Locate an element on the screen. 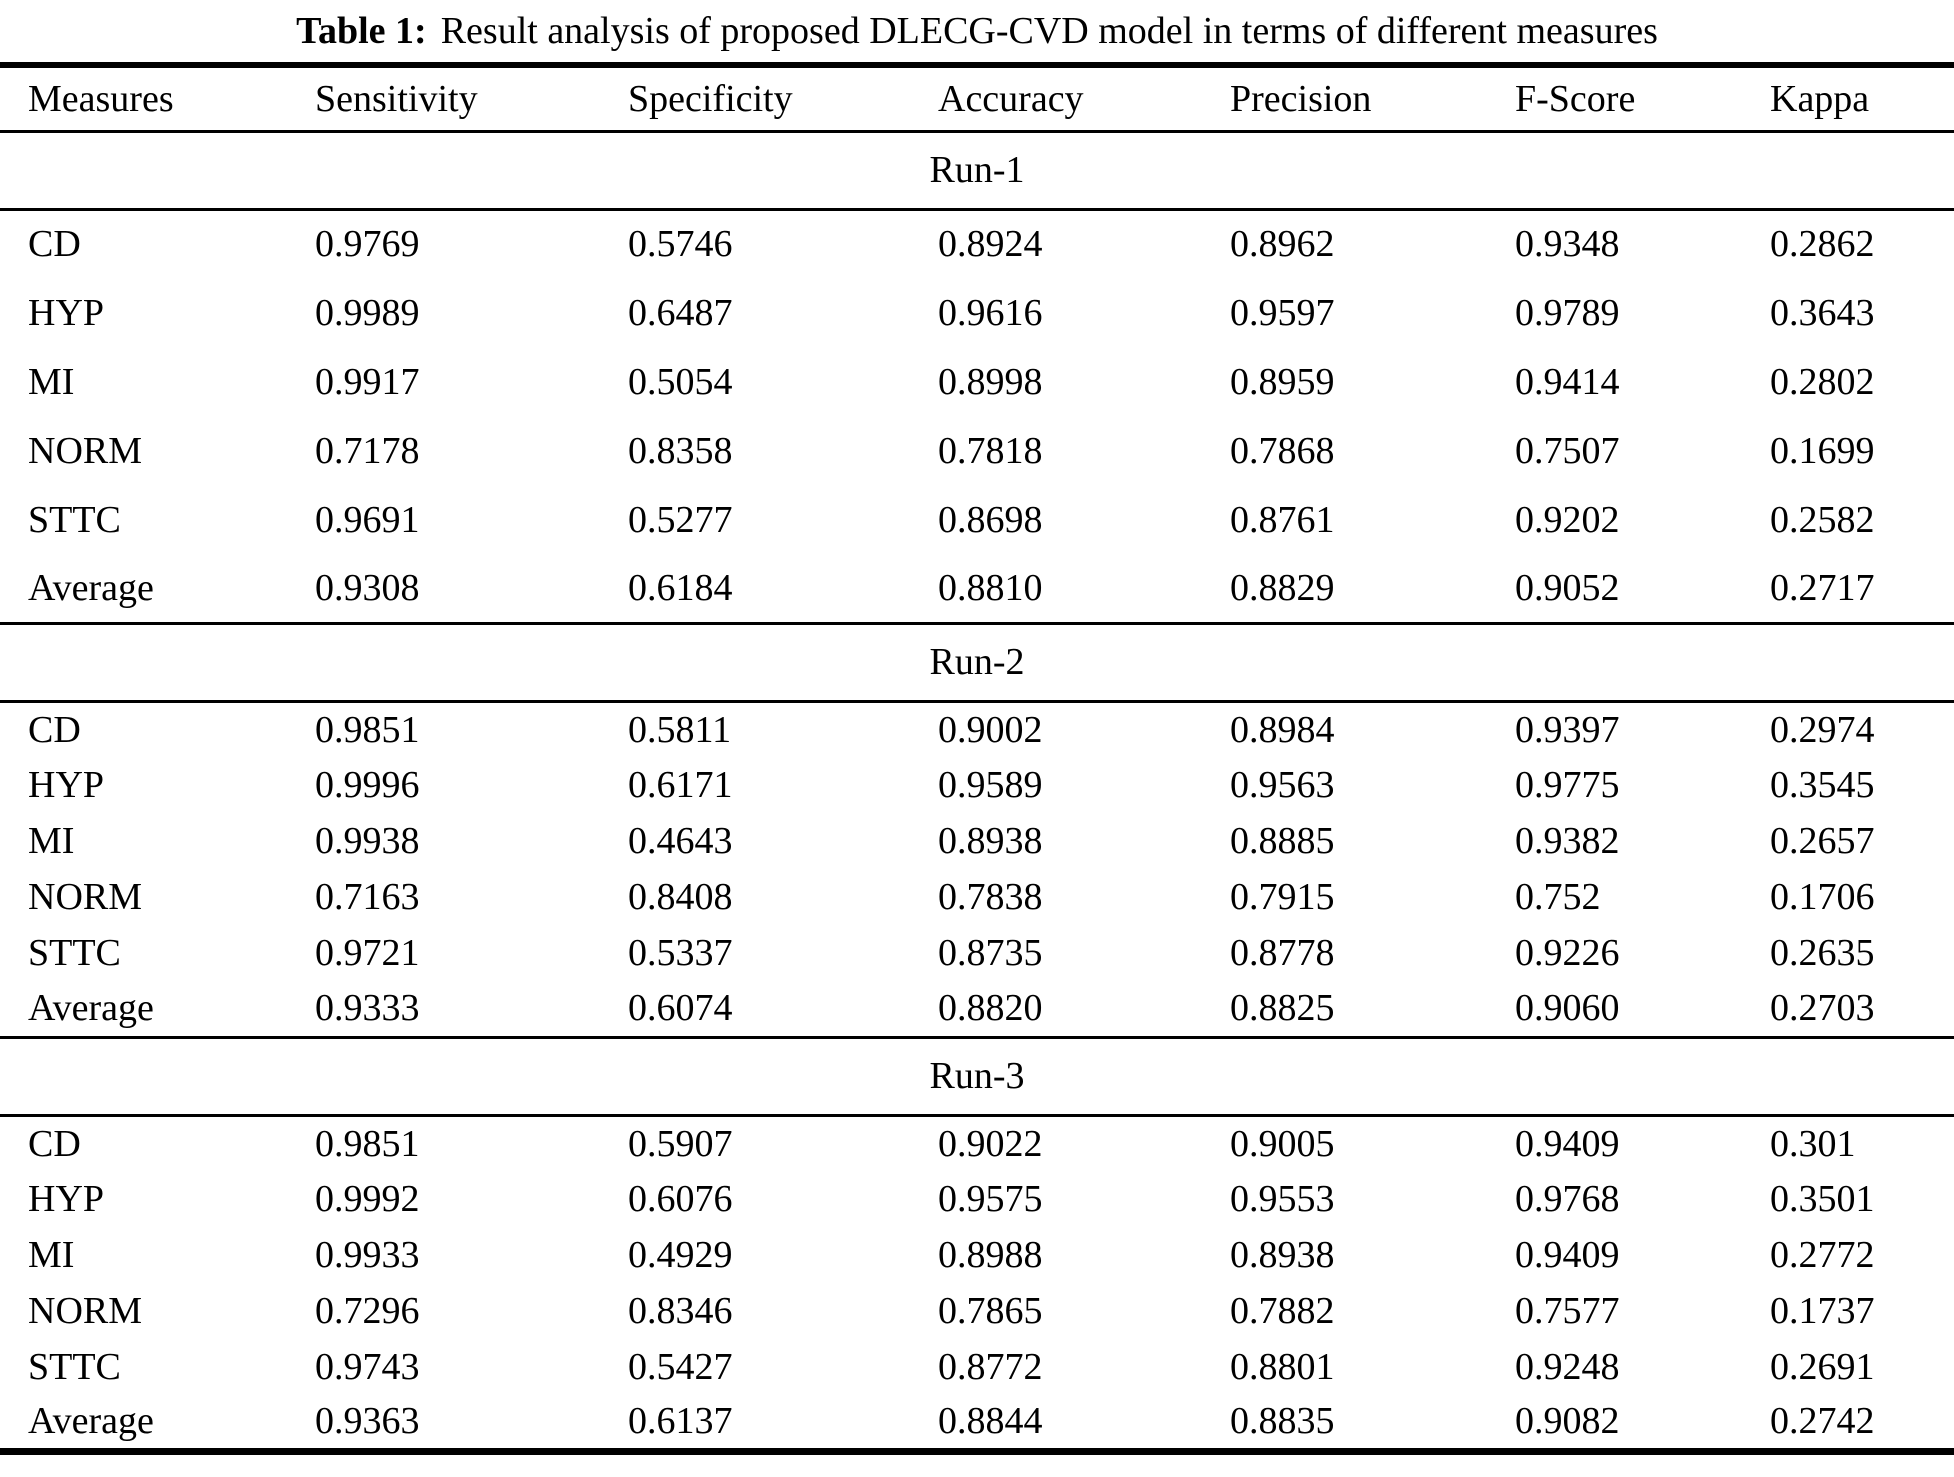  cell-value: 0.9575 is located at coordinates (990, 1199).